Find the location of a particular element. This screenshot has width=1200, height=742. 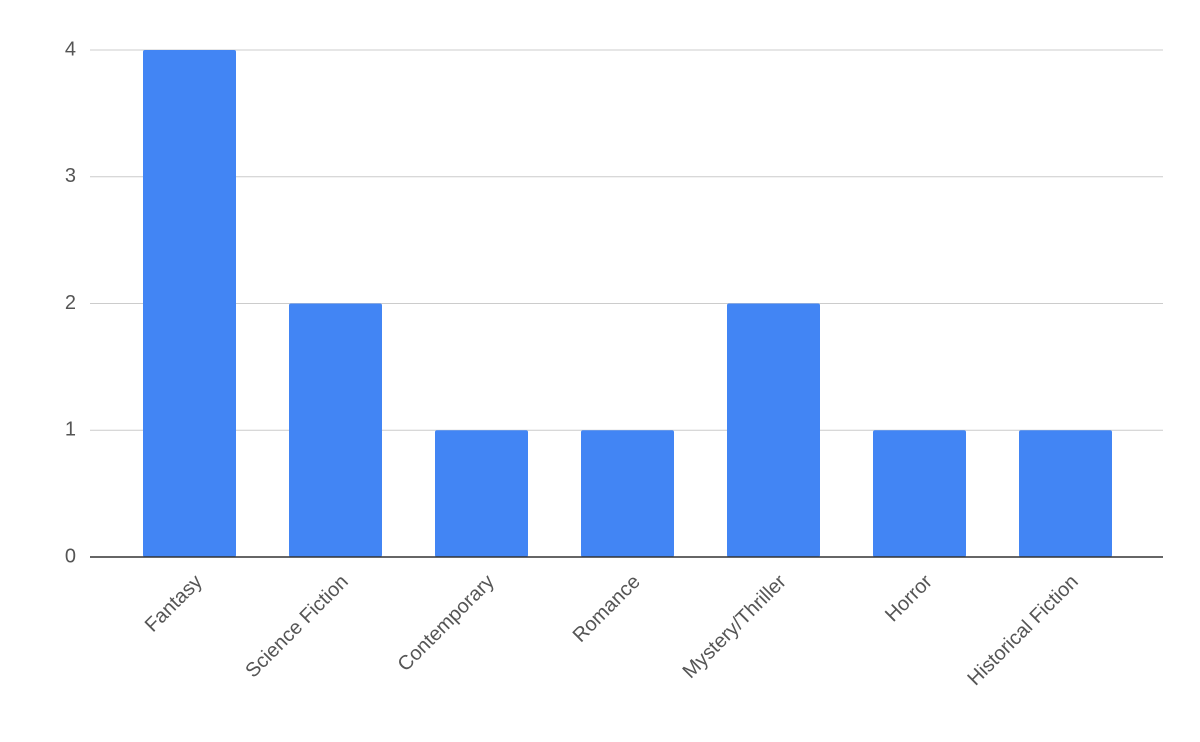

y-tick-label: 4 is located at coordinates (70, 49).